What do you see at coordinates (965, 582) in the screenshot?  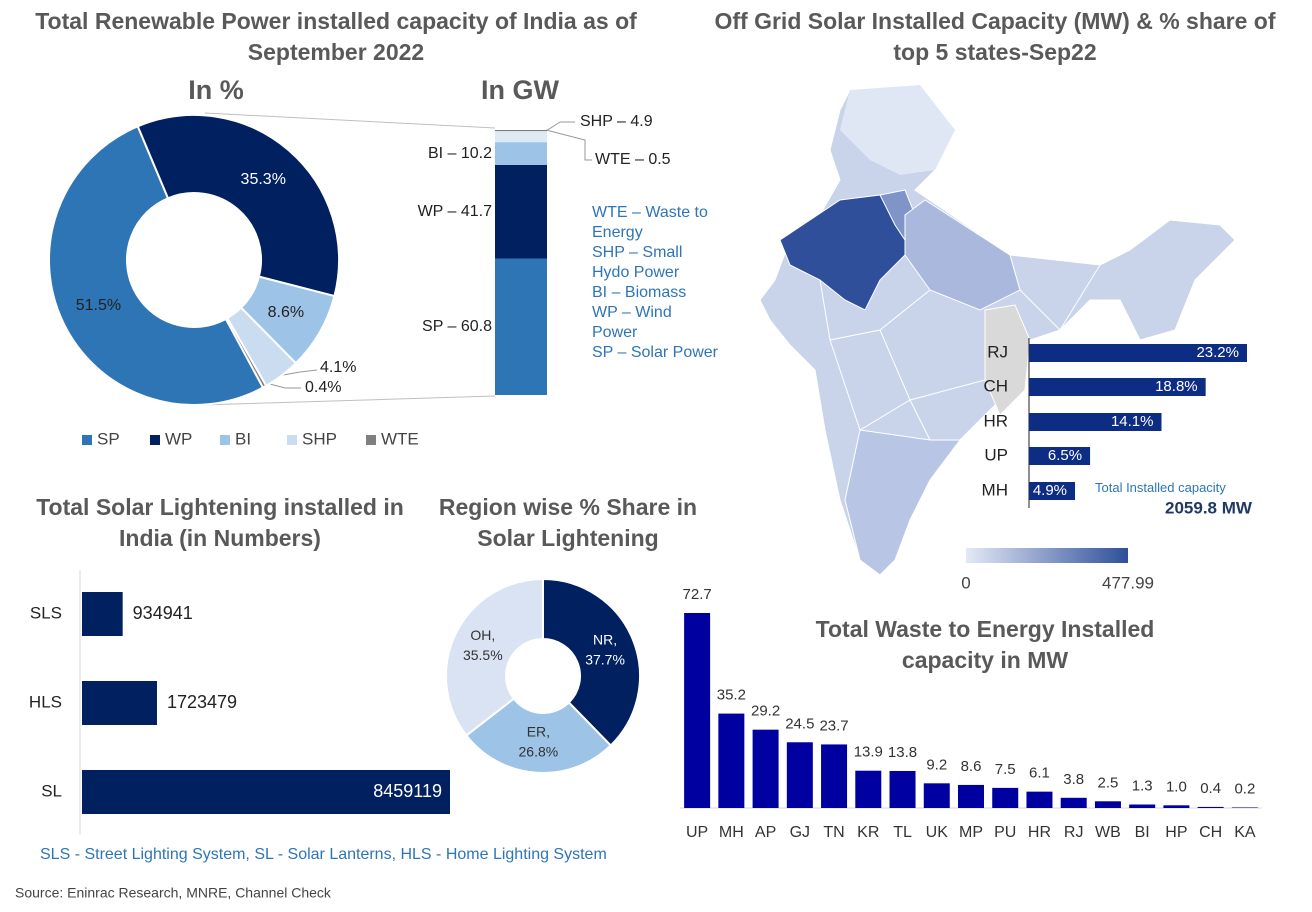 I see `colorbar-label: 0` at bounding box center [965, 582].